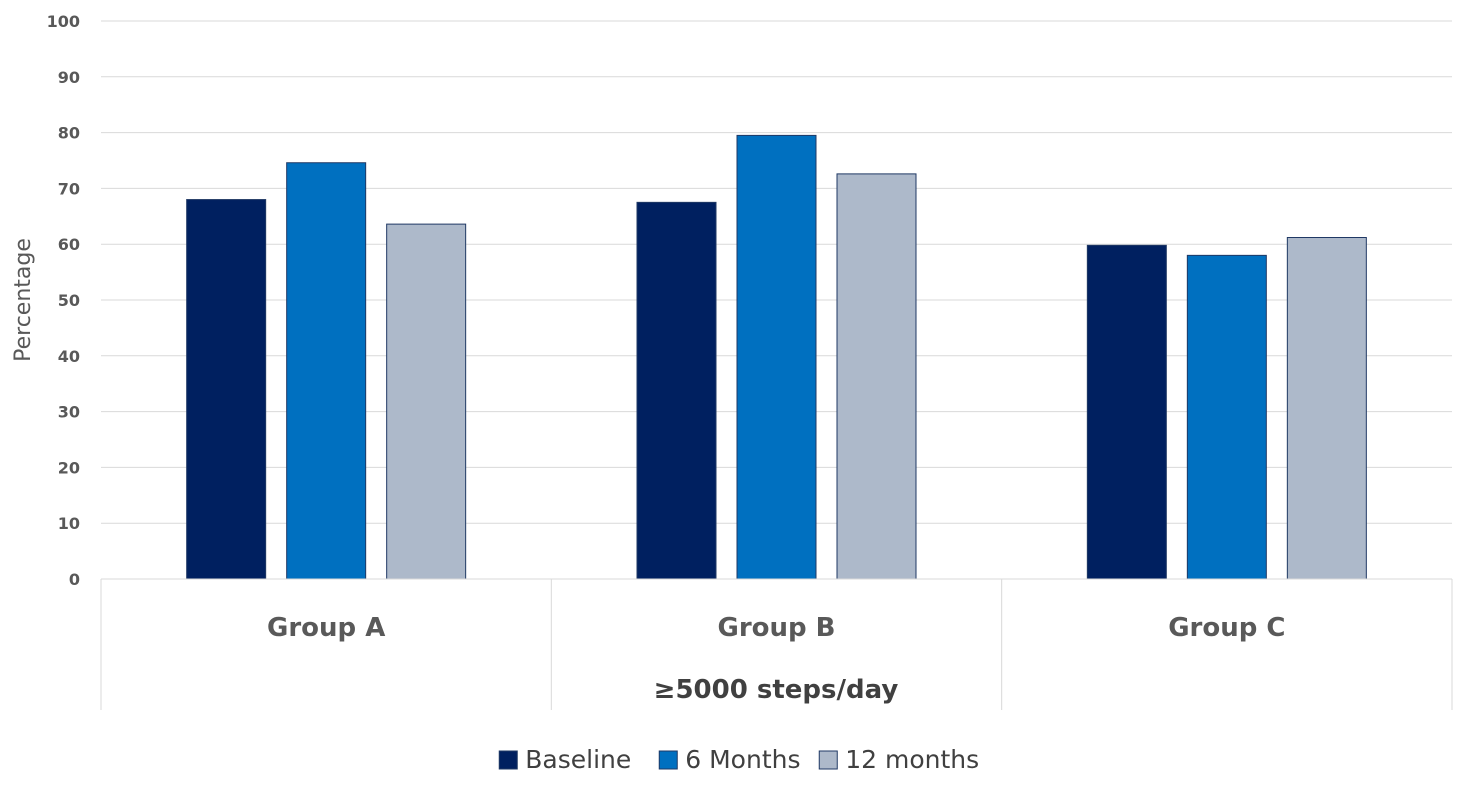  What do you see at coordinates (226, 389) in the screenshot?
I see `bar-baseline-group-a` at bounding box center [226, 389].